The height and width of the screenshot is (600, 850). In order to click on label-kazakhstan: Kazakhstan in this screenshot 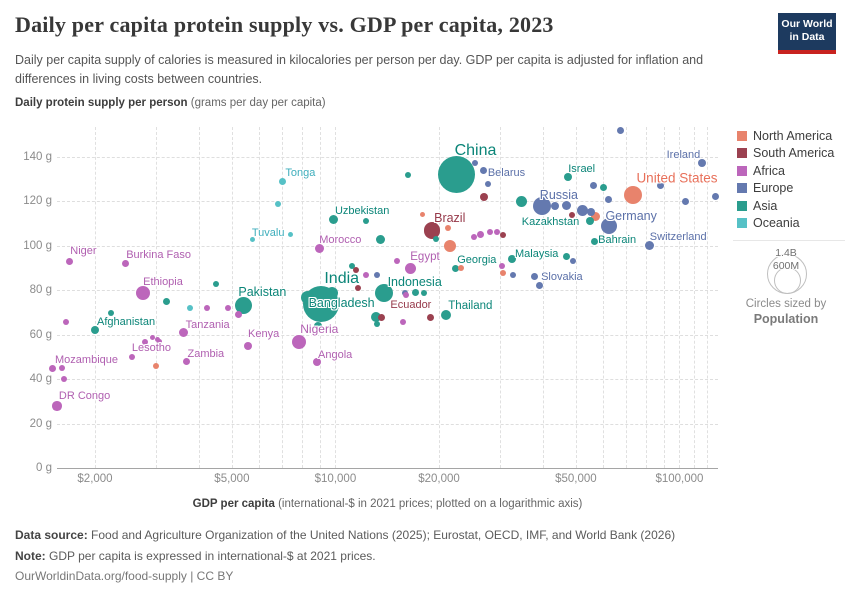, I will do `click(550, 222)`.